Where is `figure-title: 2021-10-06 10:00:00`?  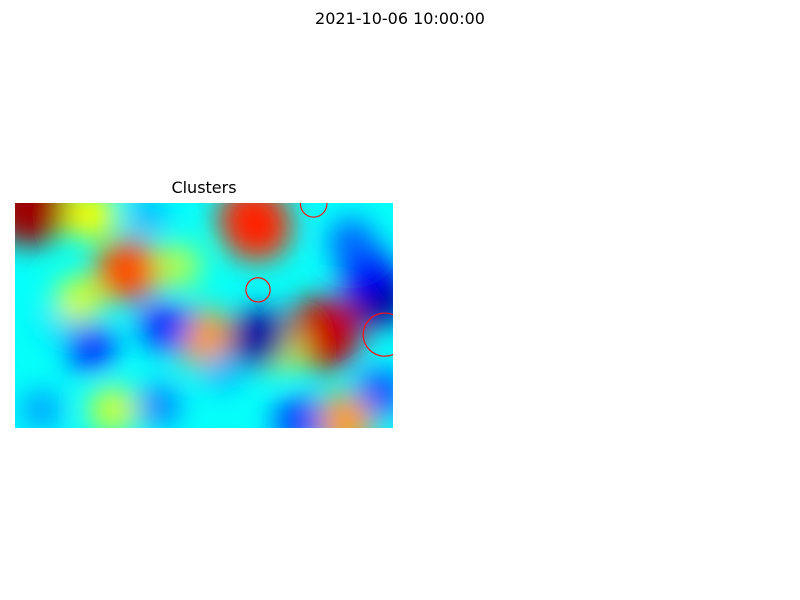
figure-title: 2021-10-06 10:00:00 is located at coordinates (400, 18).